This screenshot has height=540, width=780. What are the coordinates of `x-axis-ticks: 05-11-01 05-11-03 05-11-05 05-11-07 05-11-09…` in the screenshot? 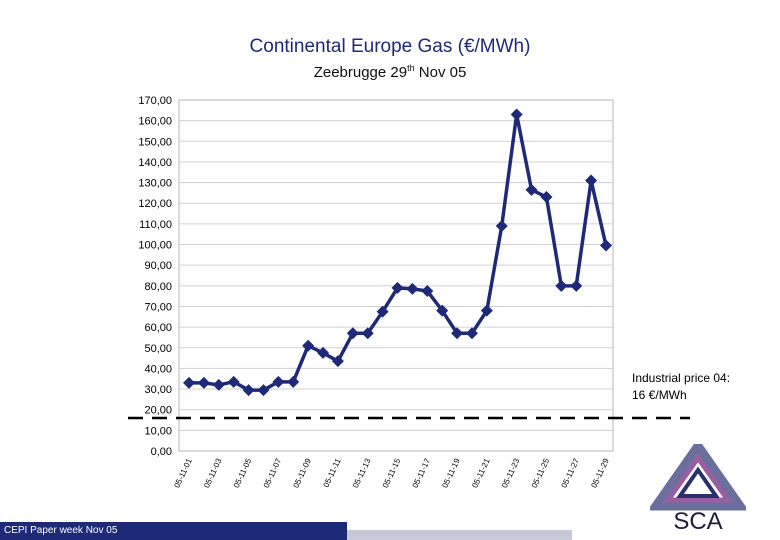 It's located at (391, 473).